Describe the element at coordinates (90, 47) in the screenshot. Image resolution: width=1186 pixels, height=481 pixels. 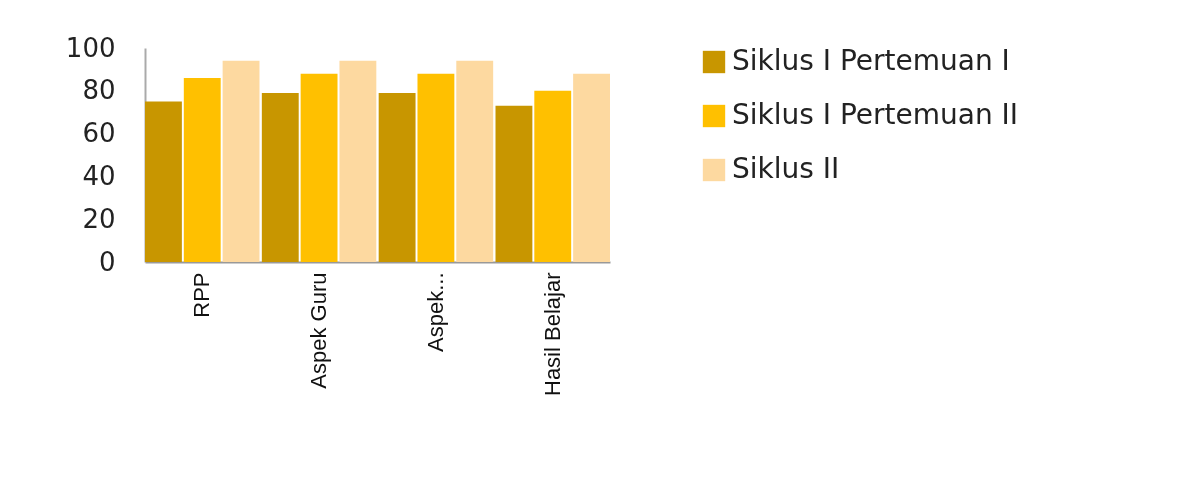
I see `y-tick-label: 100` at that location.